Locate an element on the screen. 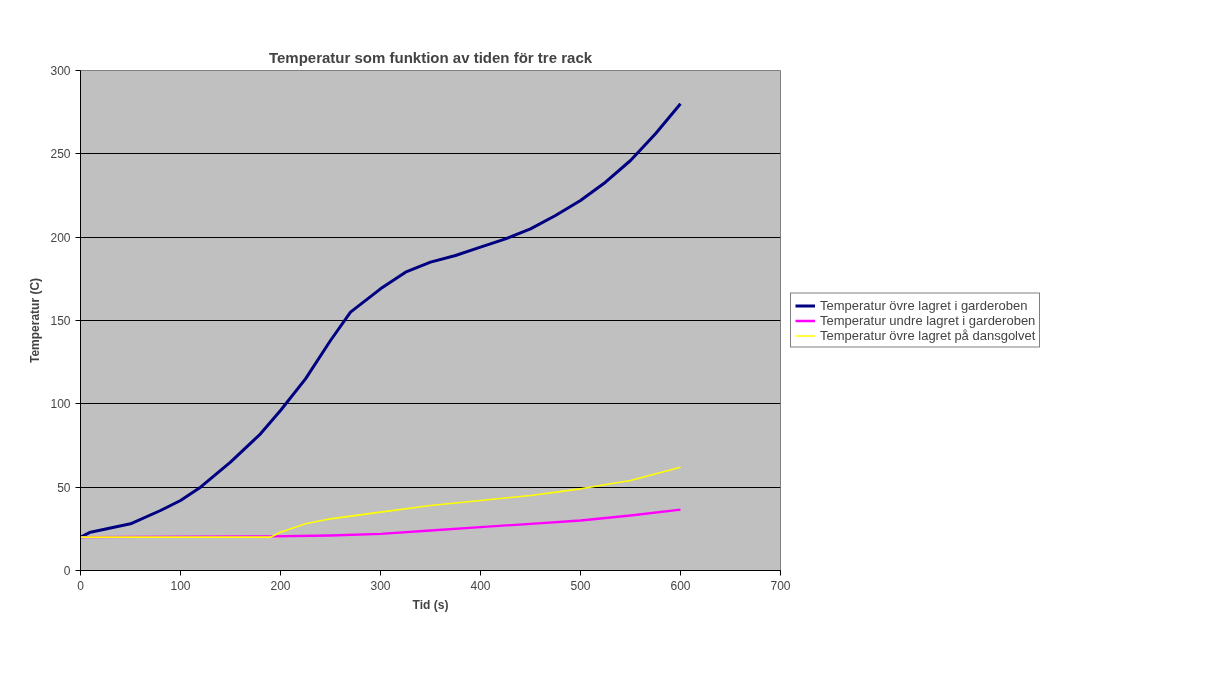  legend-label: Temperatur undre lagret i garderoben is located at coordinates (928, 320).